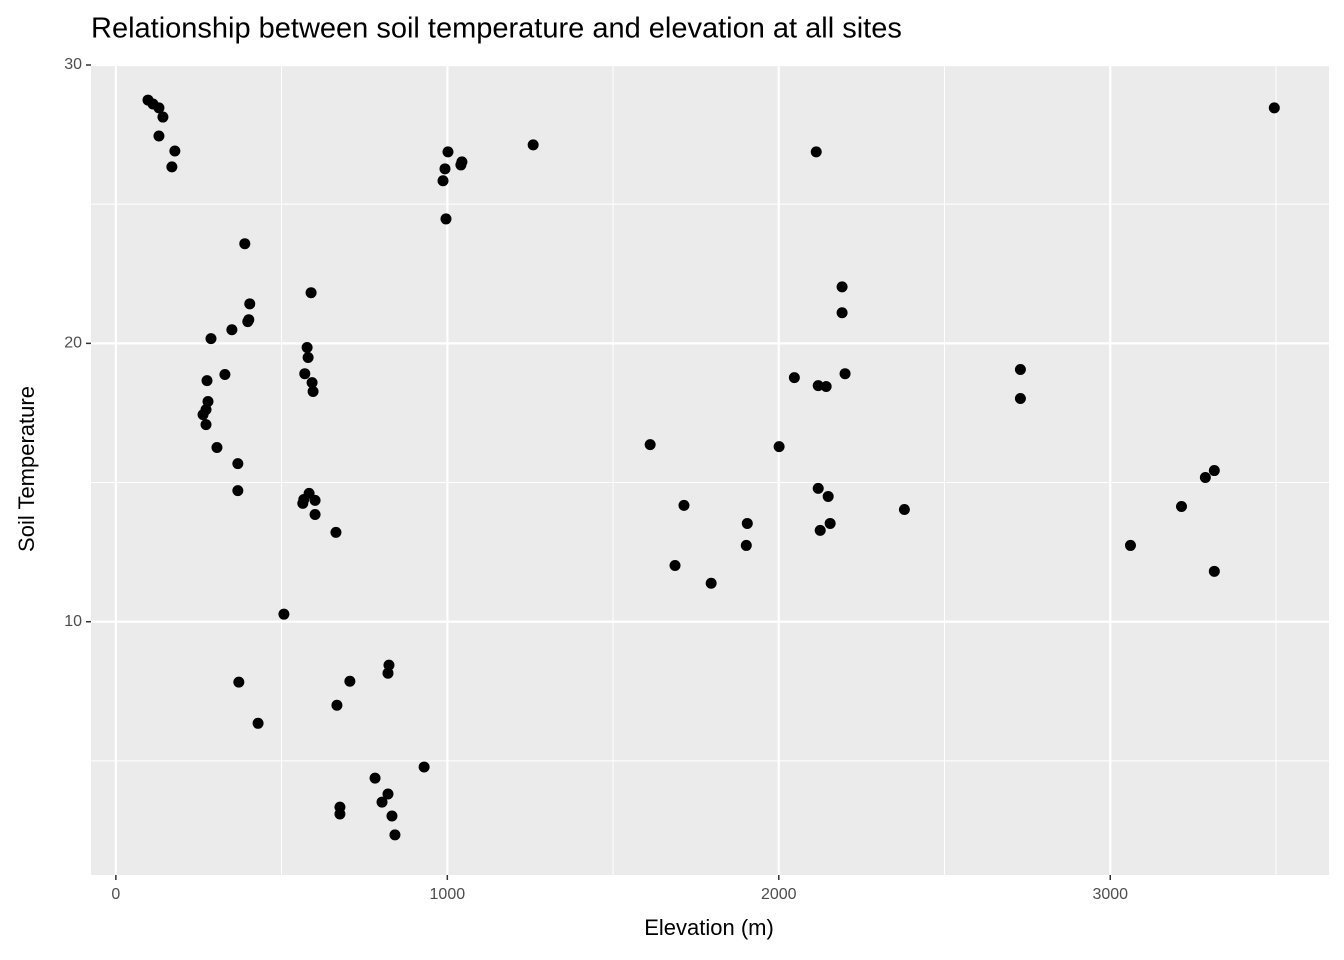 This screenshot has width=1344, height=960. I want to click on y-tick-label: 10, so click(73, 621).